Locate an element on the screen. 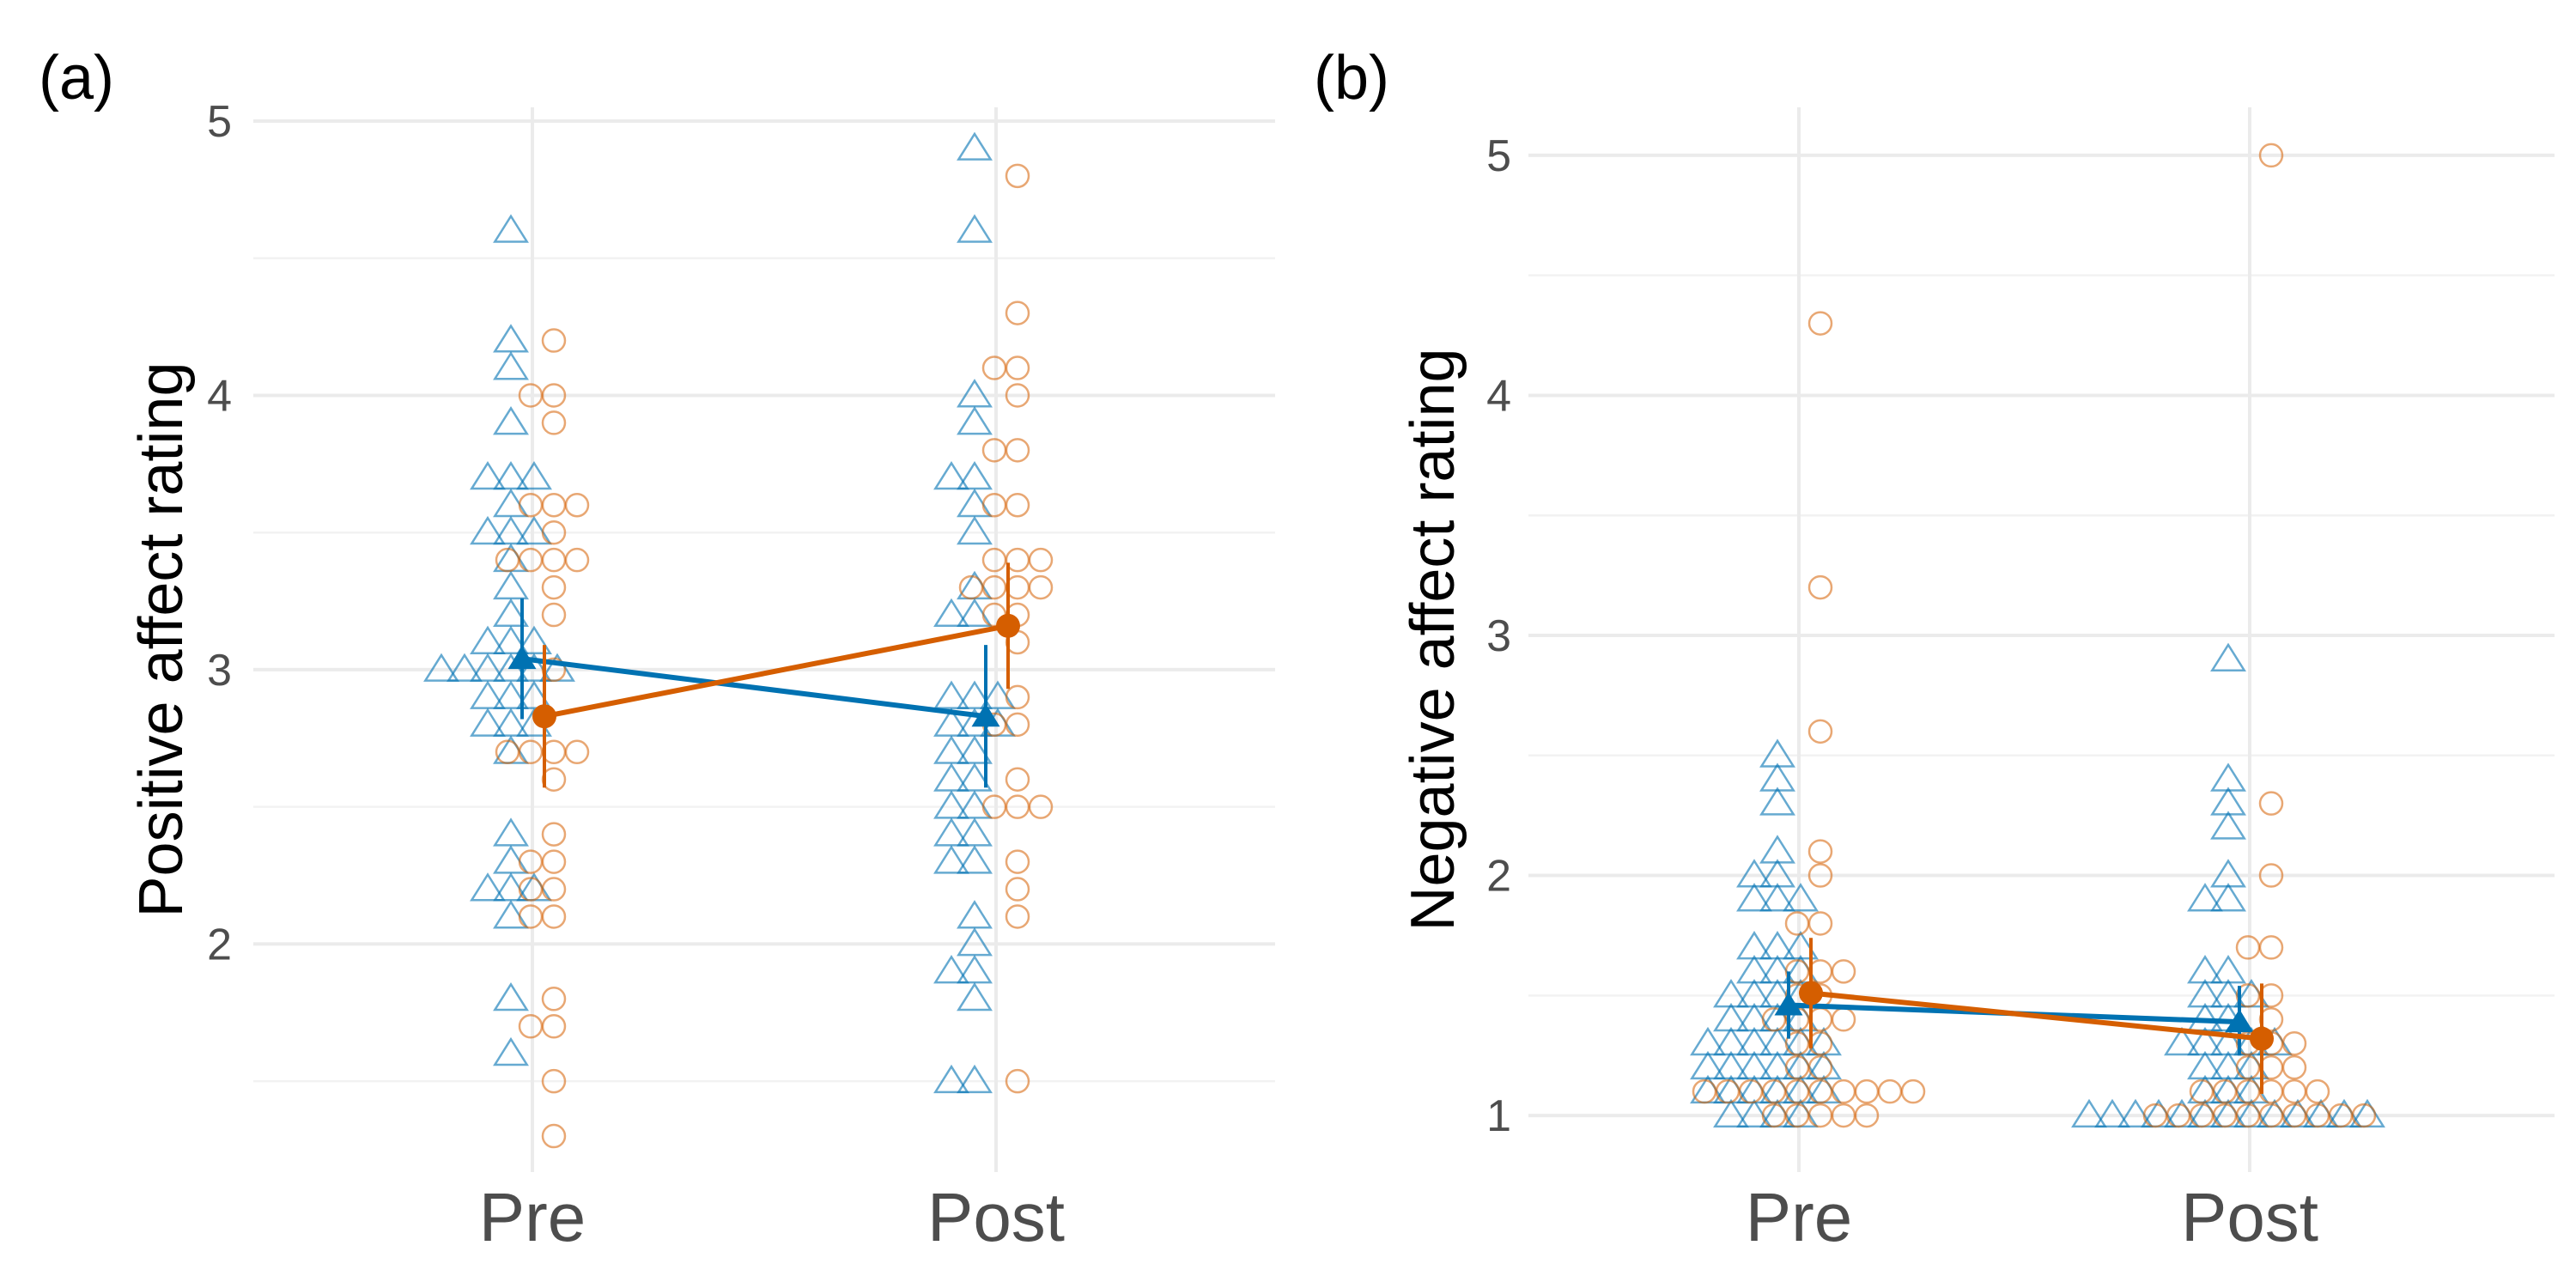 The width and height of the screenshot is (2576, 1288). mean-line is located at coordinates (754, 688).